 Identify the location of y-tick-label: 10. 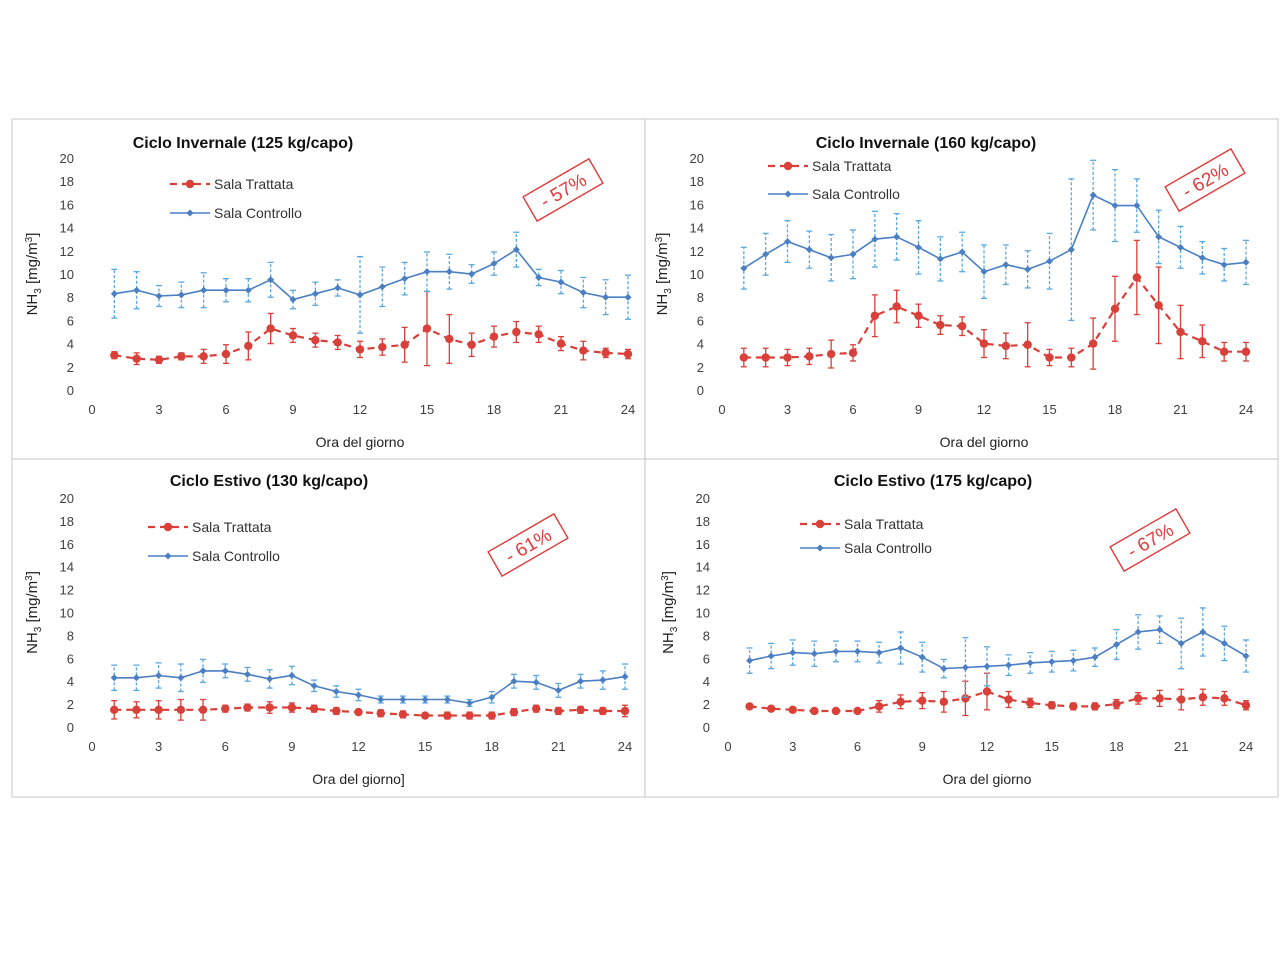
(67, 274).